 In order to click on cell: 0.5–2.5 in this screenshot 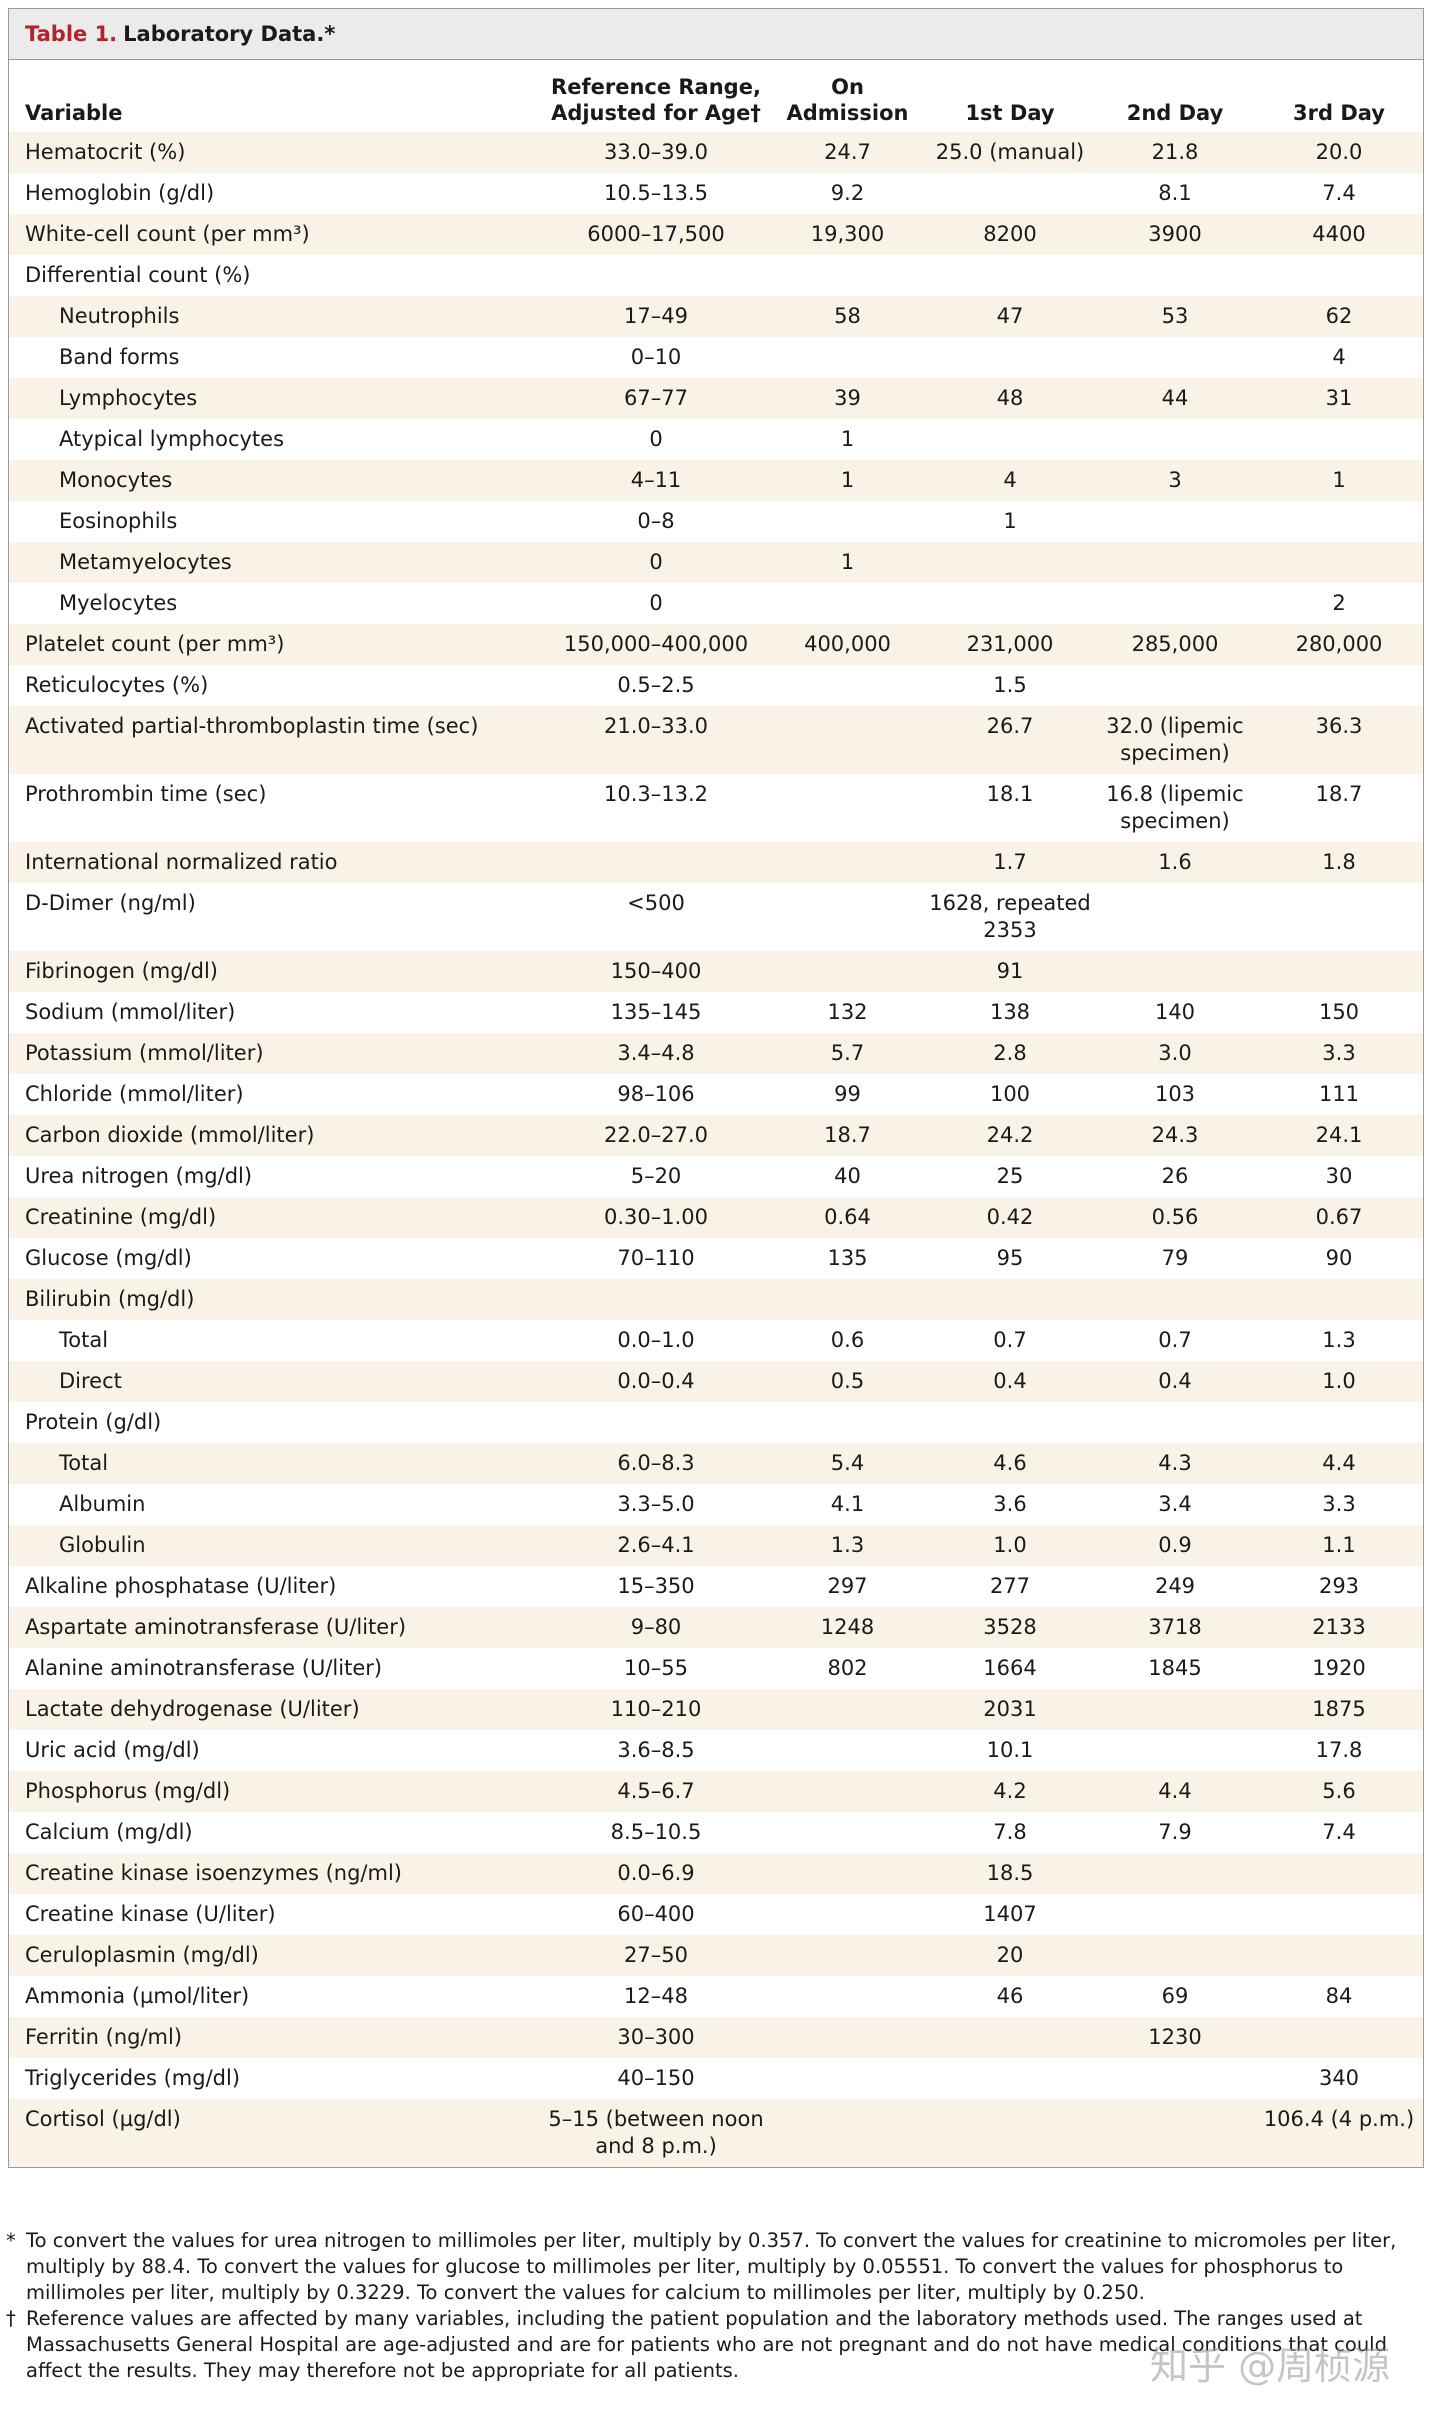, I will do `click(656, 685)`.